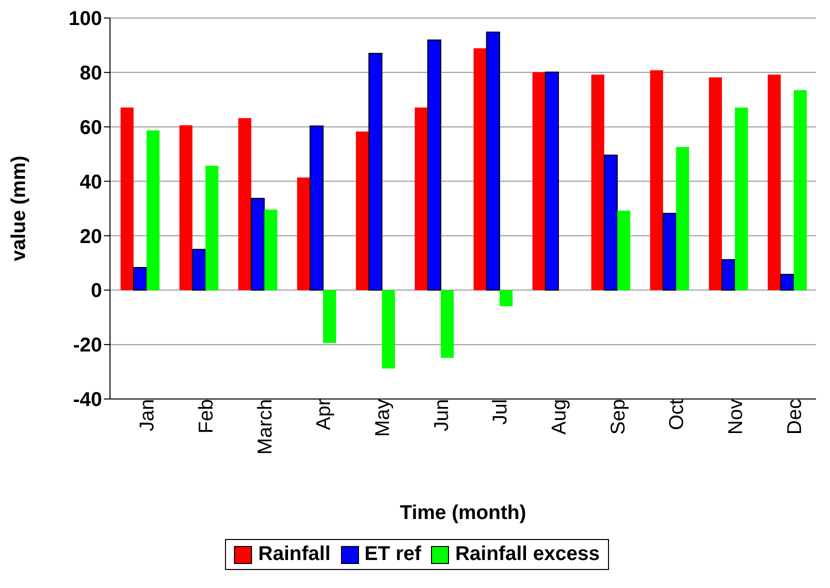  I want to click on x-tick-label: Jan, so click(147, 415).